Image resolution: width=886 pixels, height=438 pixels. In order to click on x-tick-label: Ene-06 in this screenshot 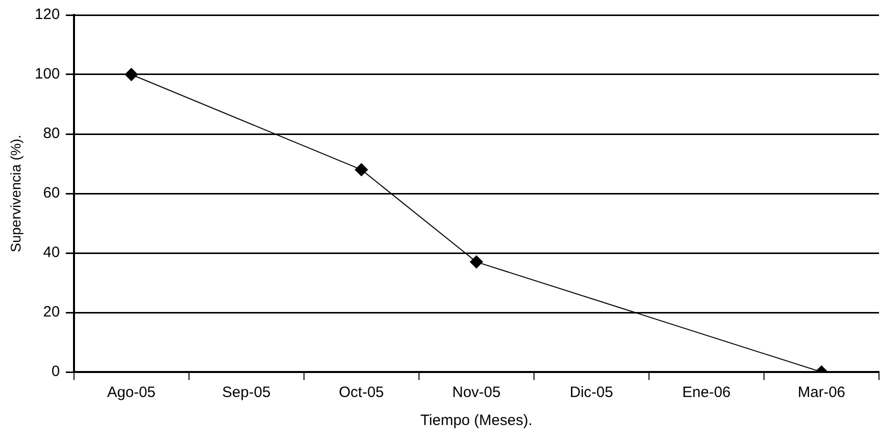, I will do `click(706, 393)`.